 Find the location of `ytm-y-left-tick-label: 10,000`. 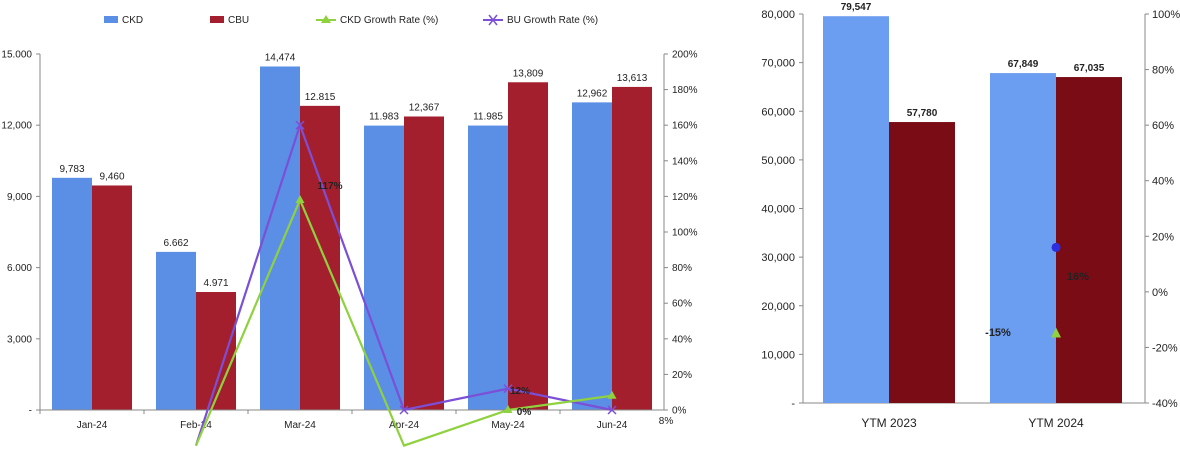

ytm-y-left-tick-label: 10,000 is located at coordinates (778, 355).